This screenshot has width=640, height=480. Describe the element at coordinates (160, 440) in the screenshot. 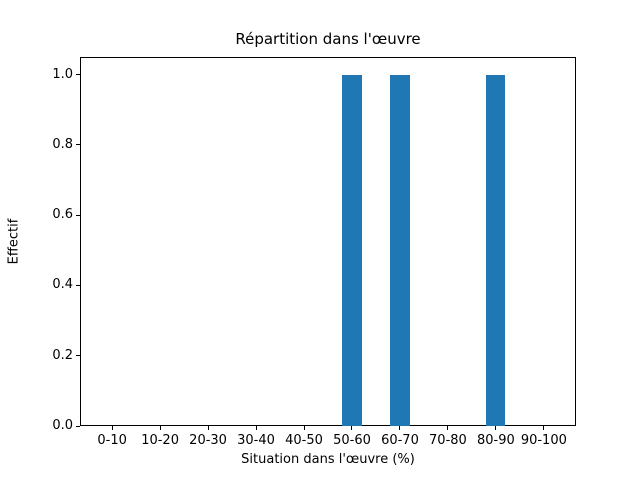

I see `x-tick-label: 10-20` at that location.